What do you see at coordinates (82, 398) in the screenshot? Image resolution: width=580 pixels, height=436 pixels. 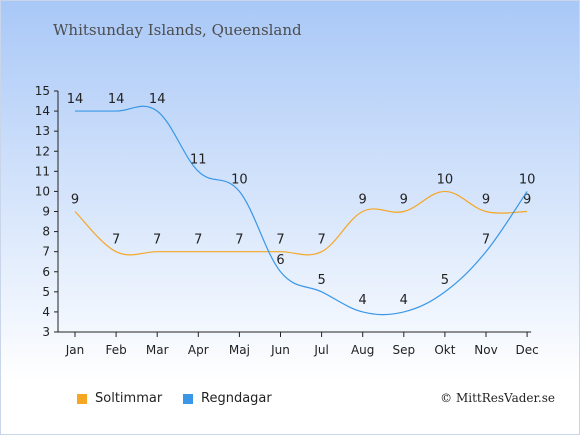 I see `legend-swatch-soltimmar` at bounding box center [82, 398].